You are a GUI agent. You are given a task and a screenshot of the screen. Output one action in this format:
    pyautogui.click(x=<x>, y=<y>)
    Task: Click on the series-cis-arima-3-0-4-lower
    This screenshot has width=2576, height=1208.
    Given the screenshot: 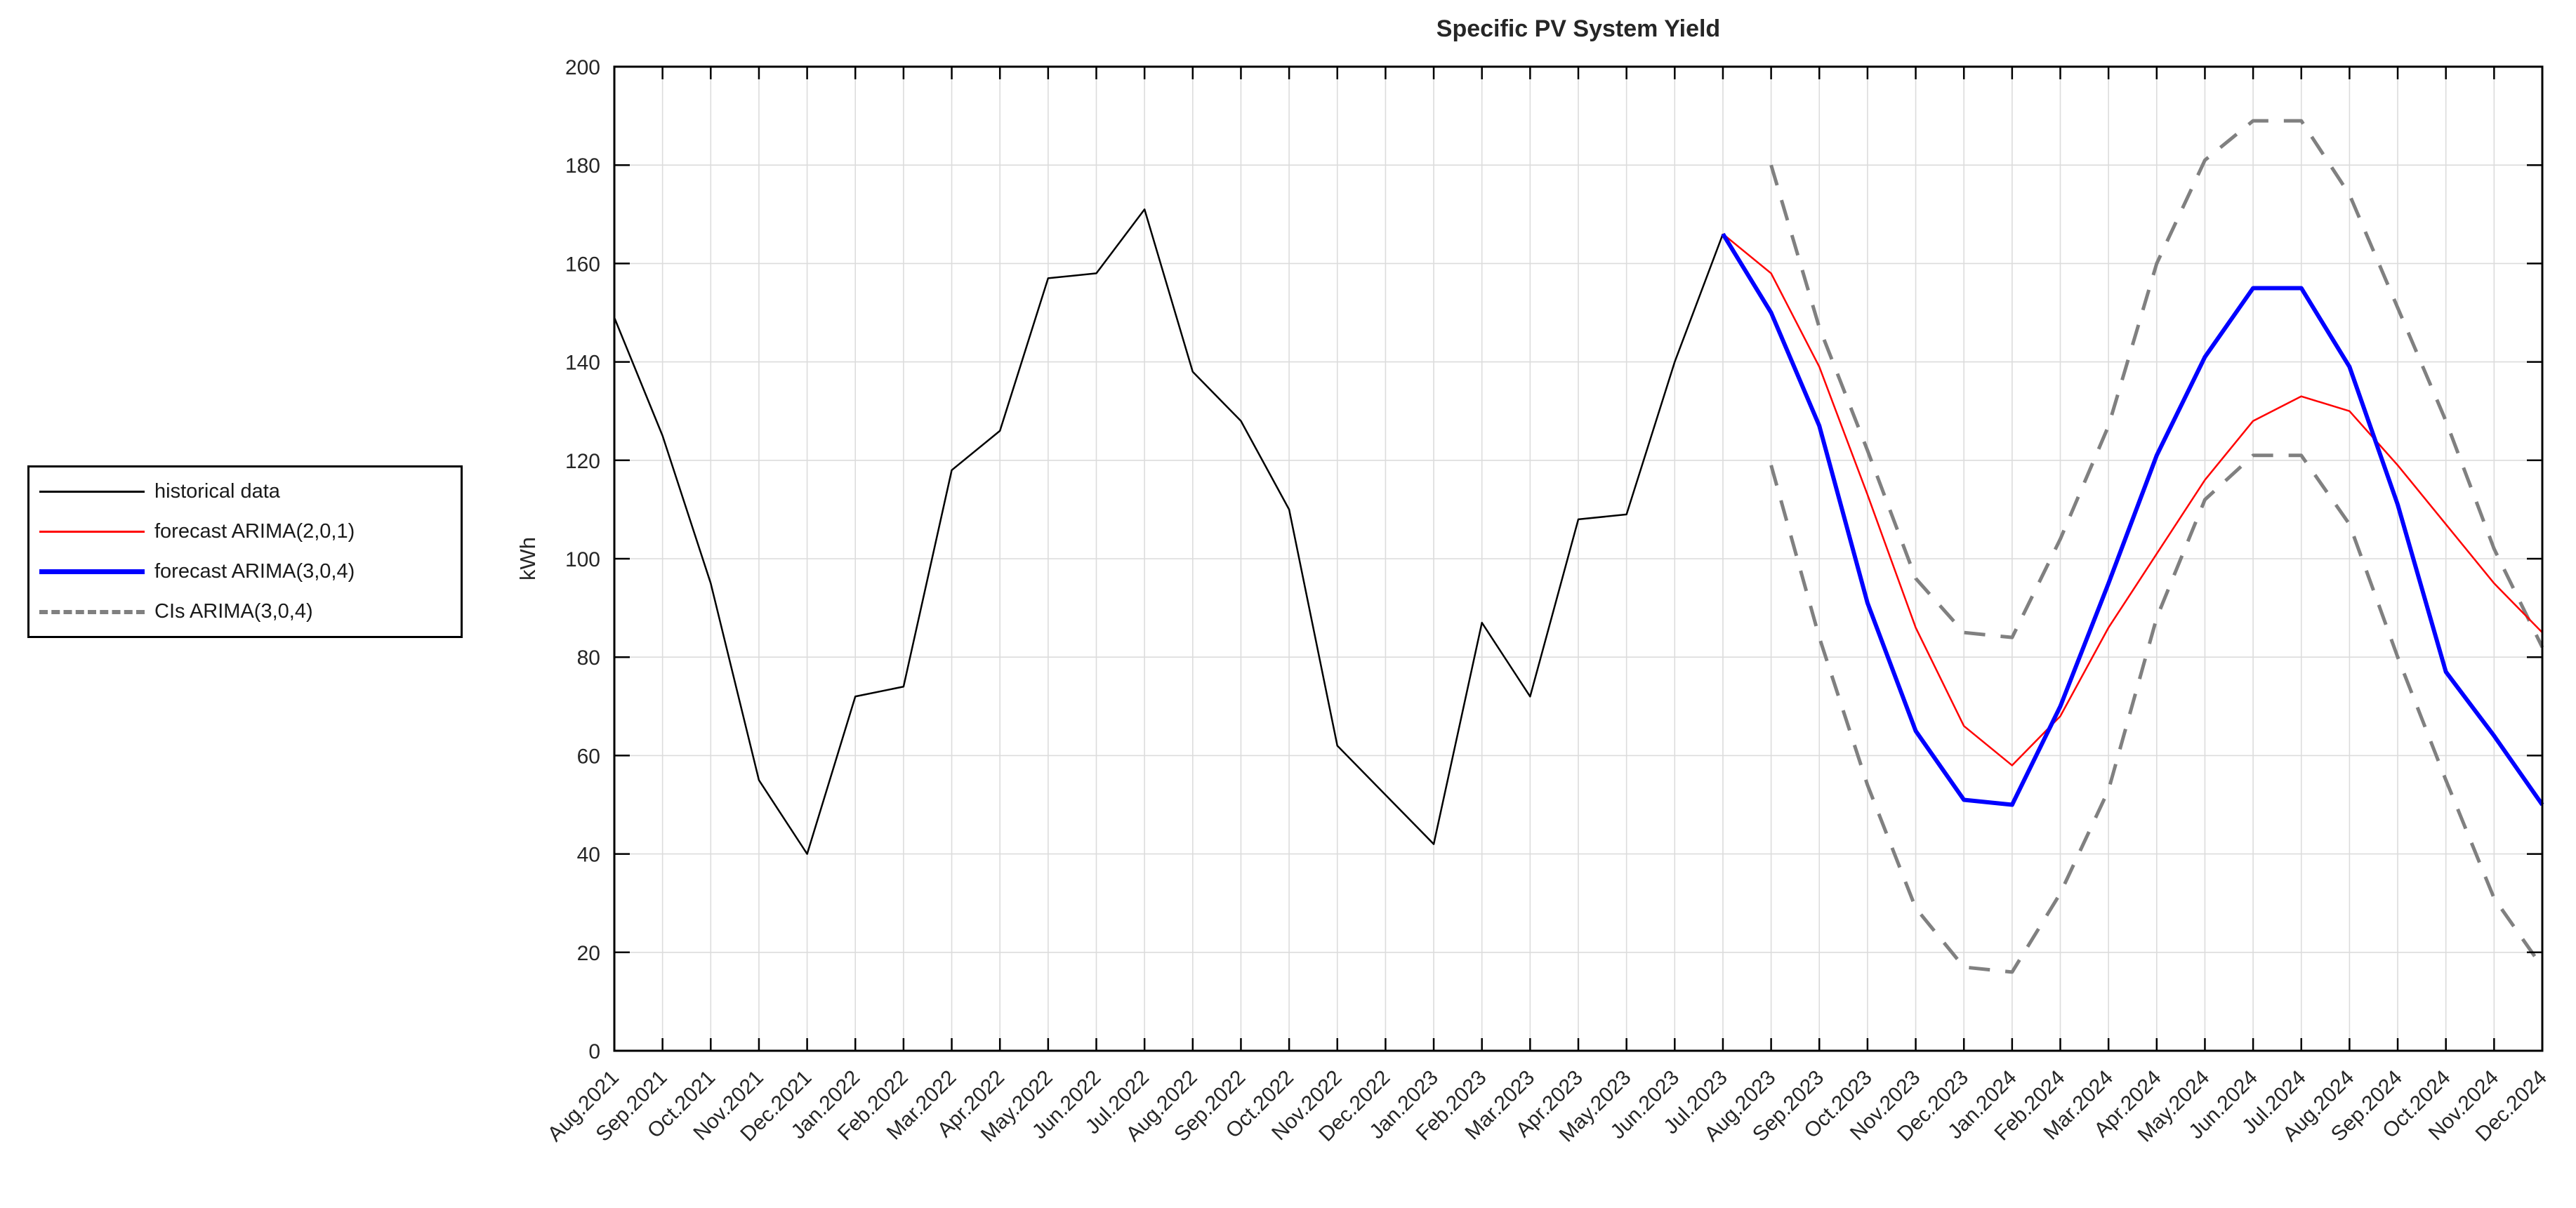 What is the action you would take?
    pyautogui.click(x=2156, y=713)
    